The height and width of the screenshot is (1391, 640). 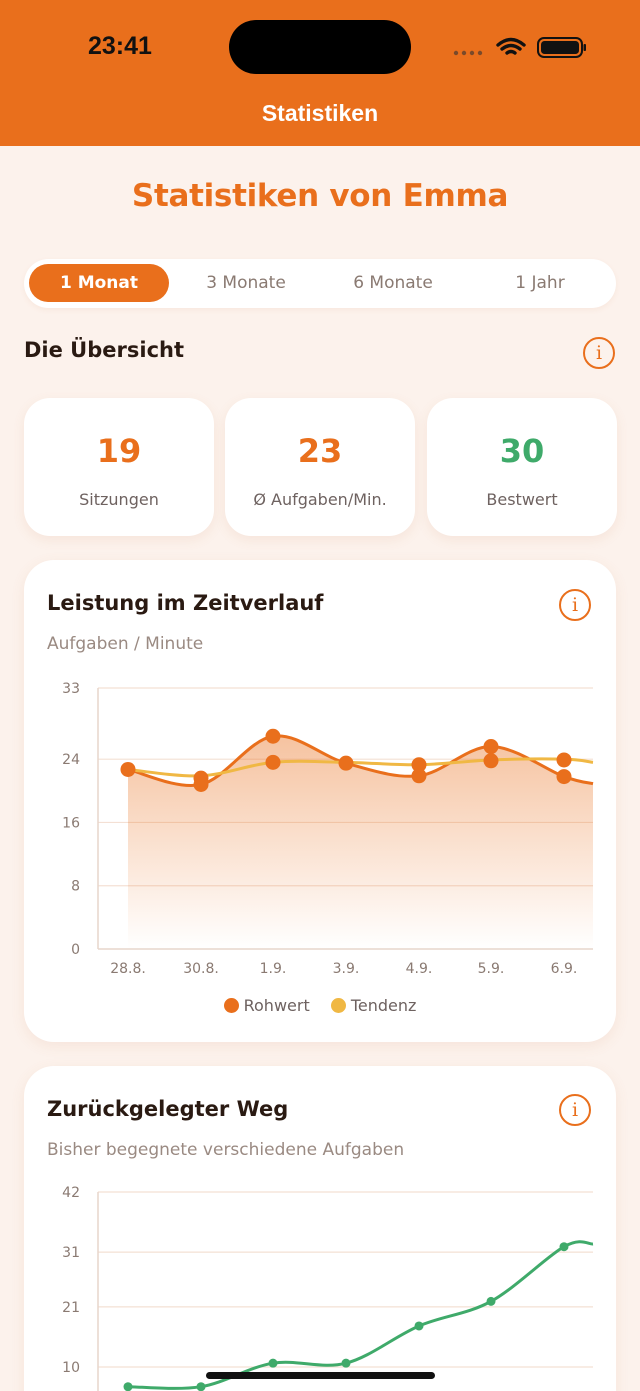 What do you see at coordinates (246, 283) in the screenshot?
I see `period-tab-3-months: 3 Monate` at bounding box center [246, 283].